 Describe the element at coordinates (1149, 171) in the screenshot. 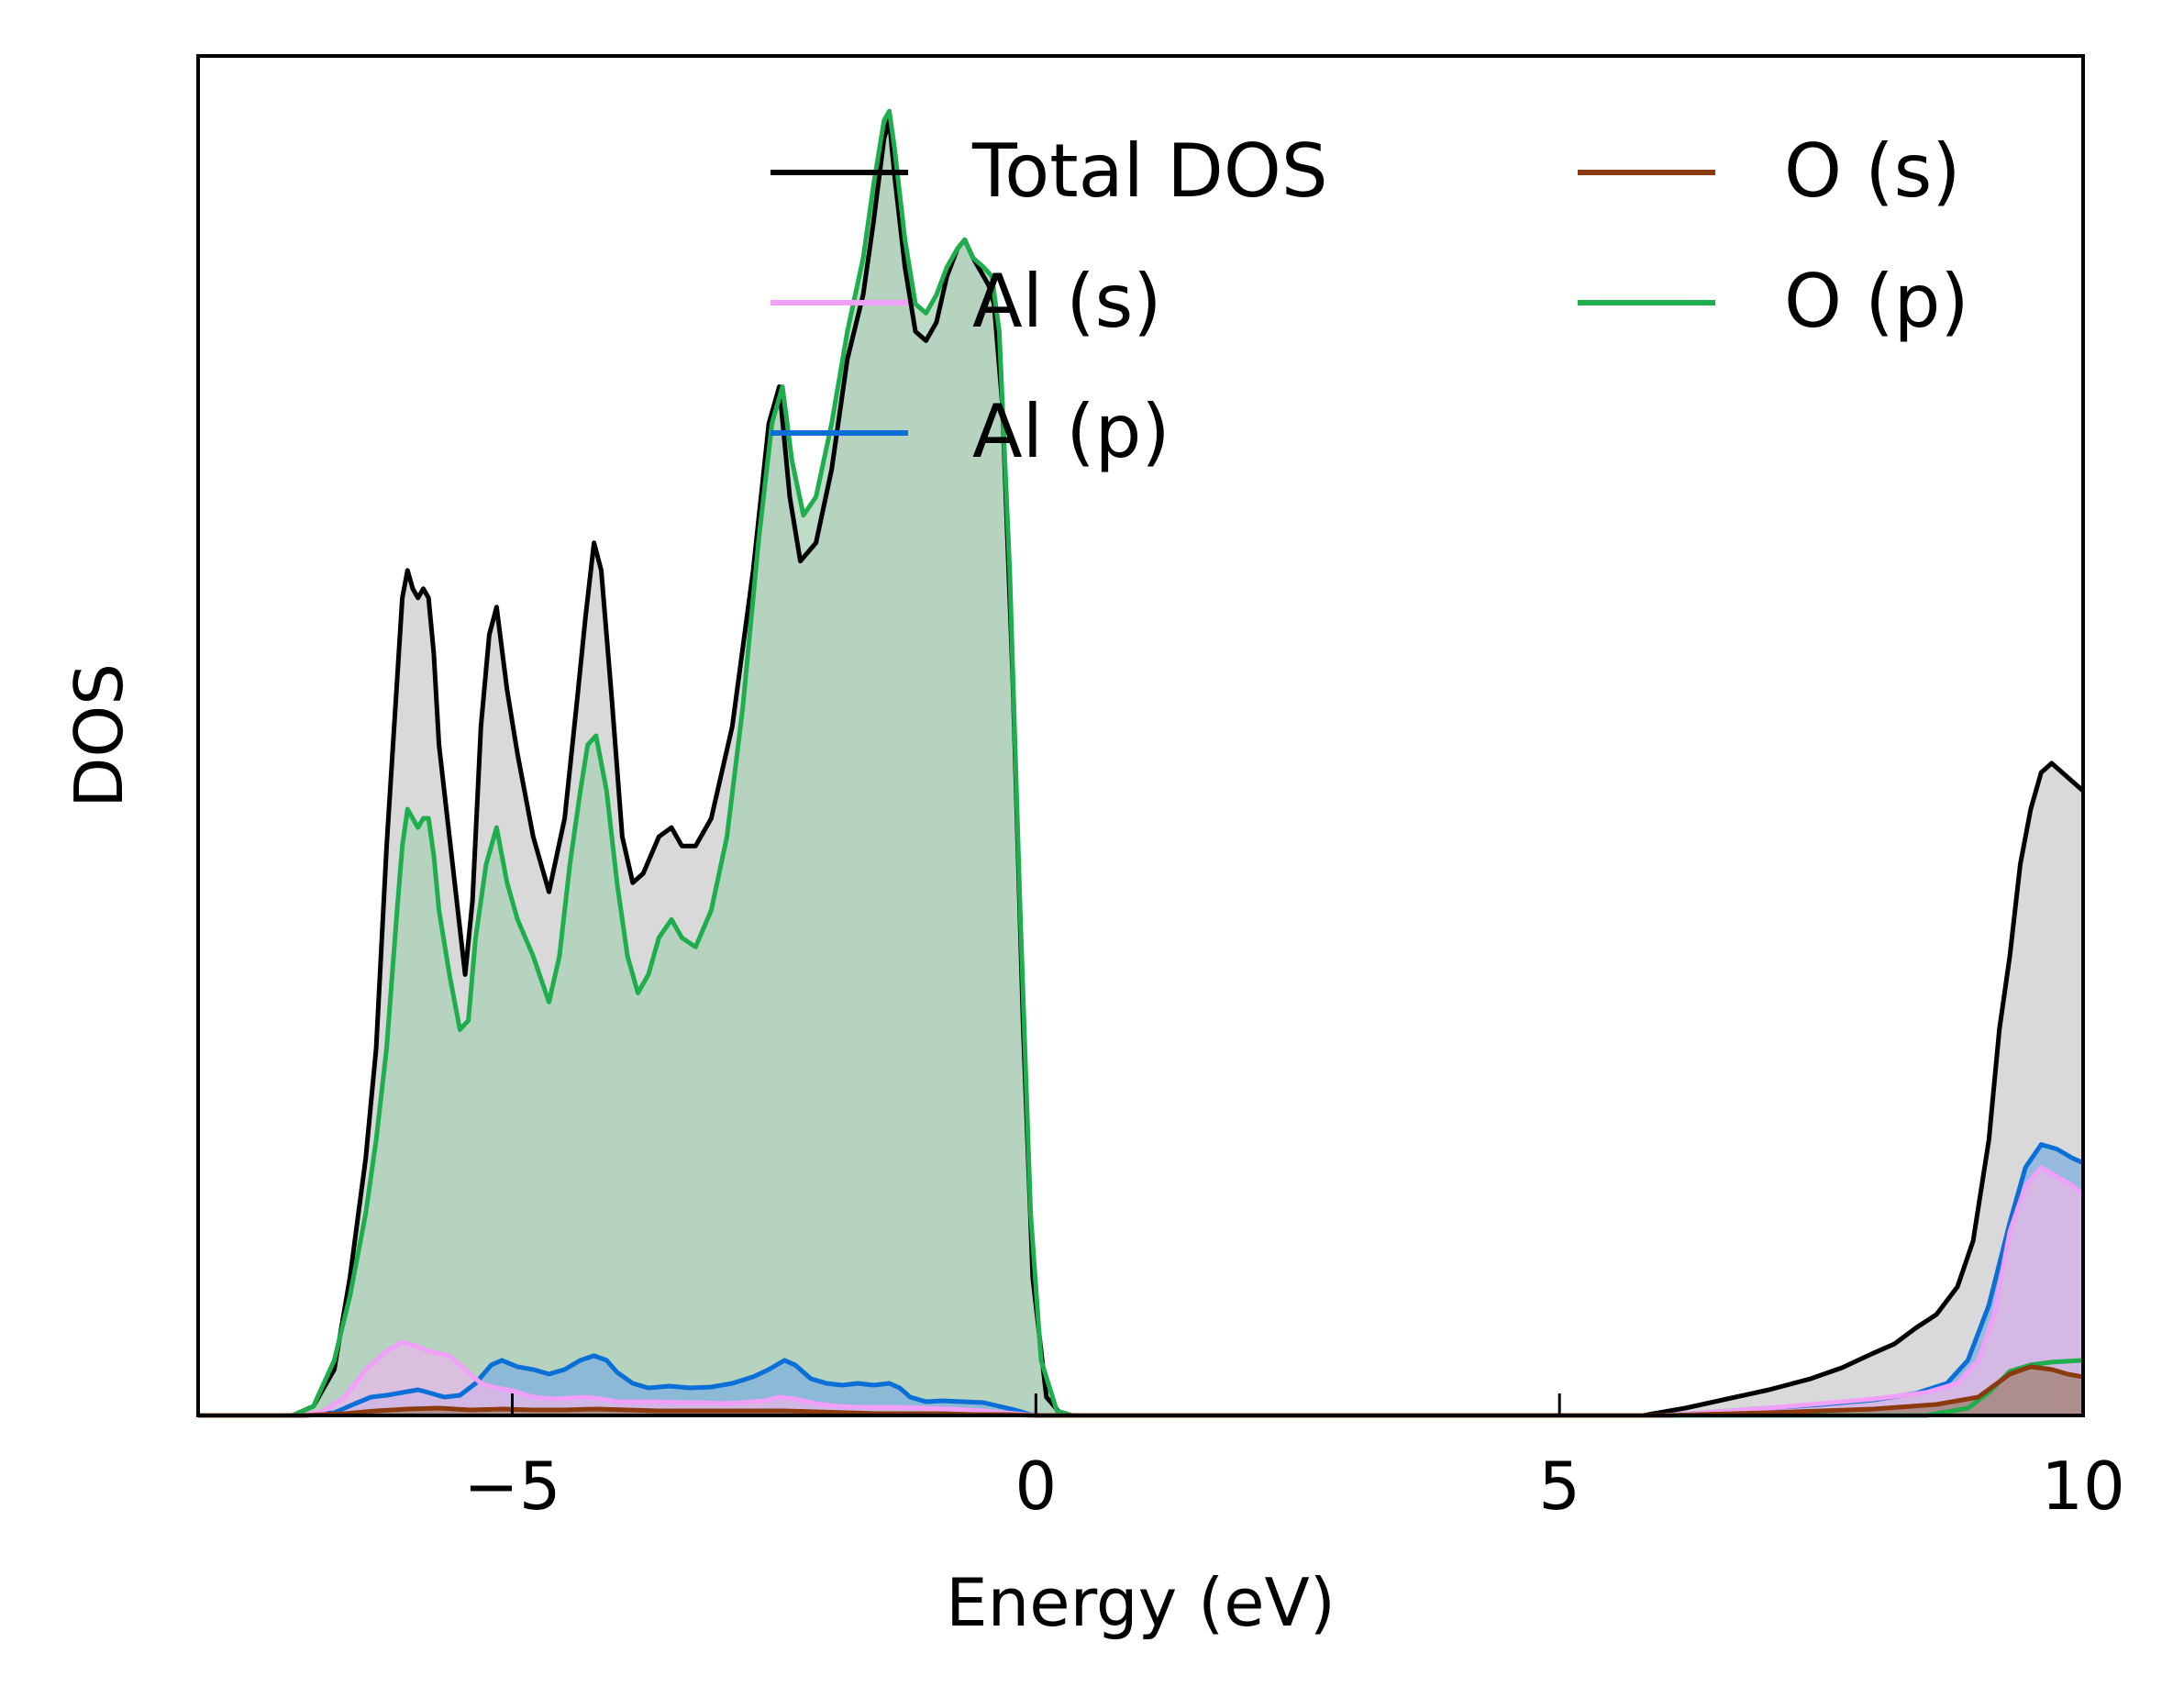

I see `legend-label-total-dos: Total DOS` at that location.